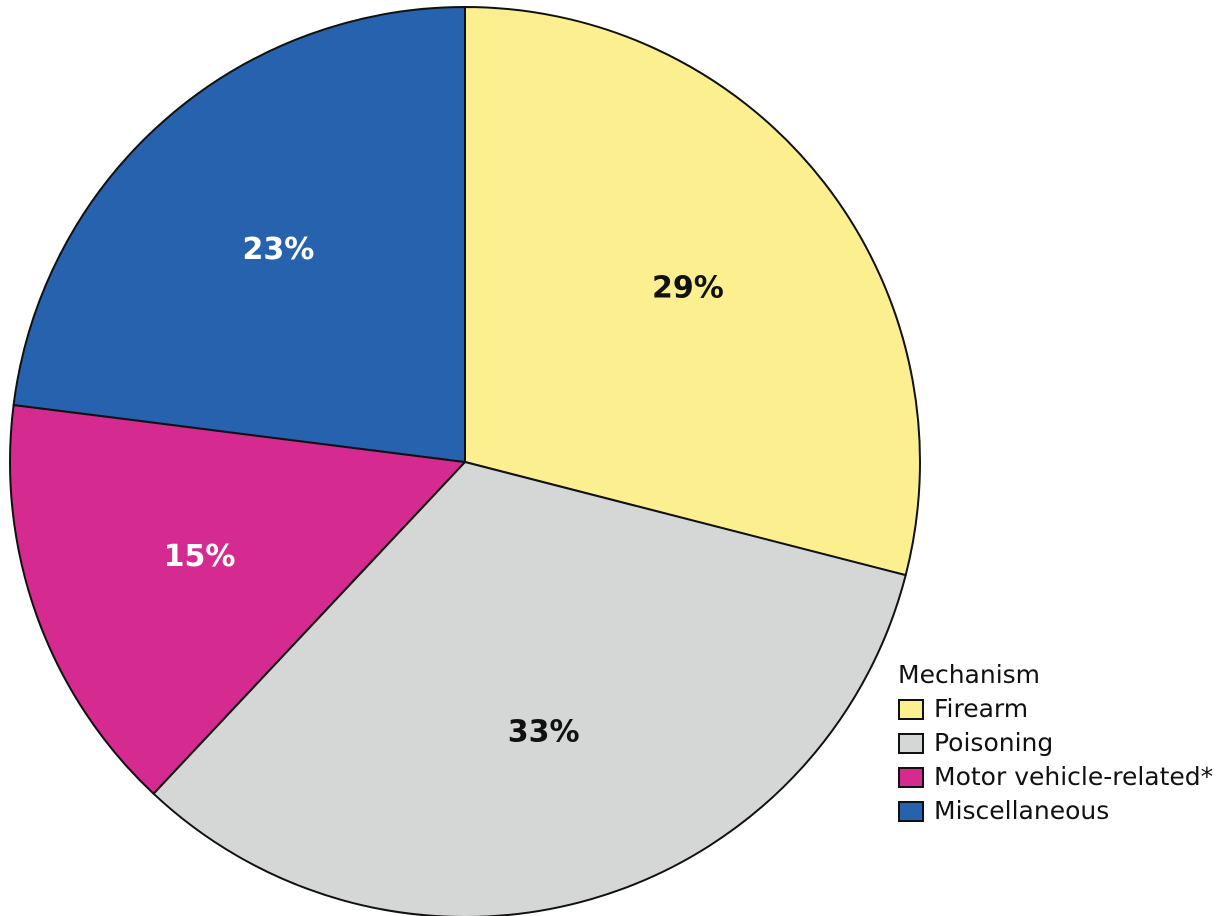 The image size is (1230, 916). I want to click on legend-item-motor-vehicle: Motor vehicle-related*, so click(1055, 777).